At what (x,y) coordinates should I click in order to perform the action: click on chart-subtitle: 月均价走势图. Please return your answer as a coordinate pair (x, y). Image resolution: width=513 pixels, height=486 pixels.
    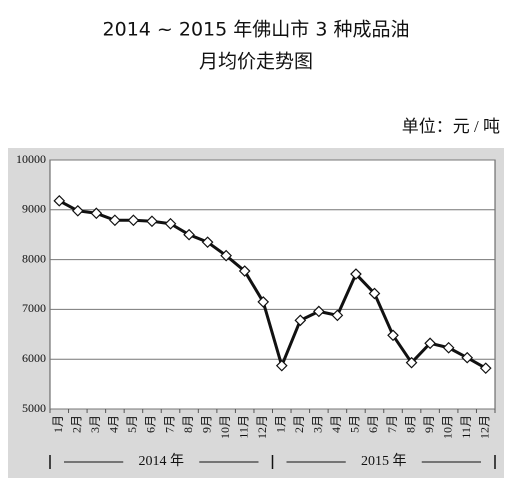
    Looking at the image, I should click on (256, 62).